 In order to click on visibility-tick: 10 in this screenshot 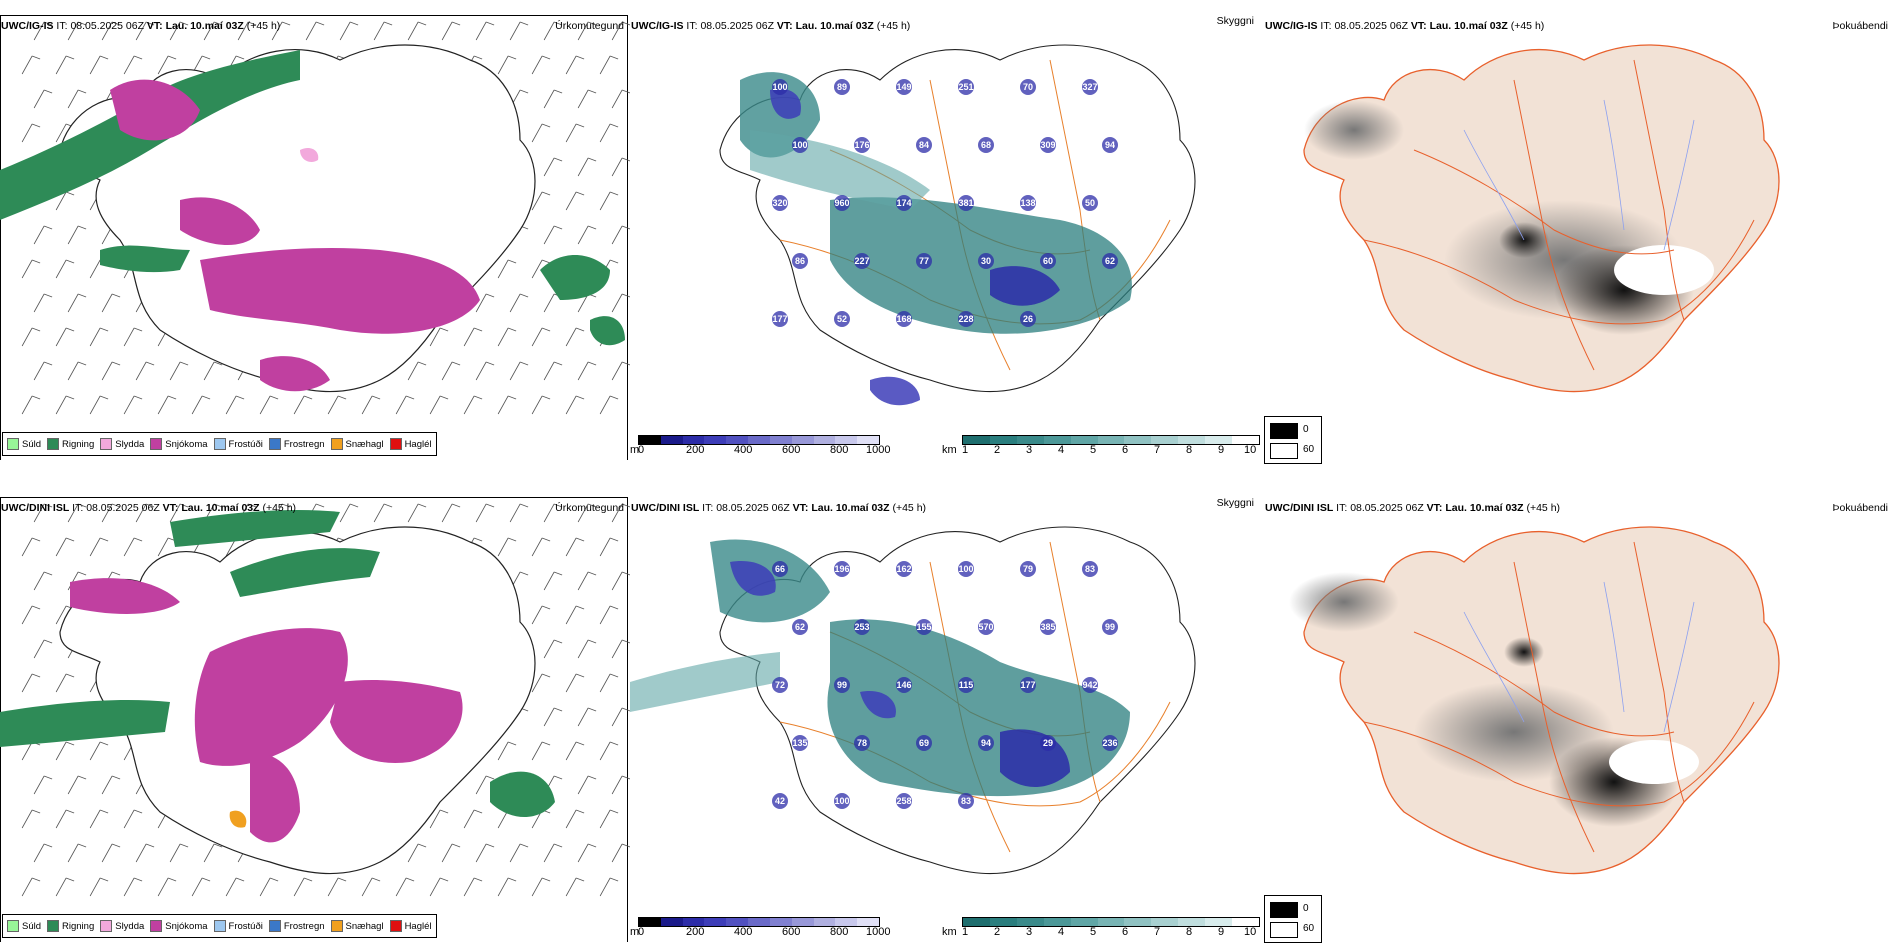, I will do `click(1250, 450)`.